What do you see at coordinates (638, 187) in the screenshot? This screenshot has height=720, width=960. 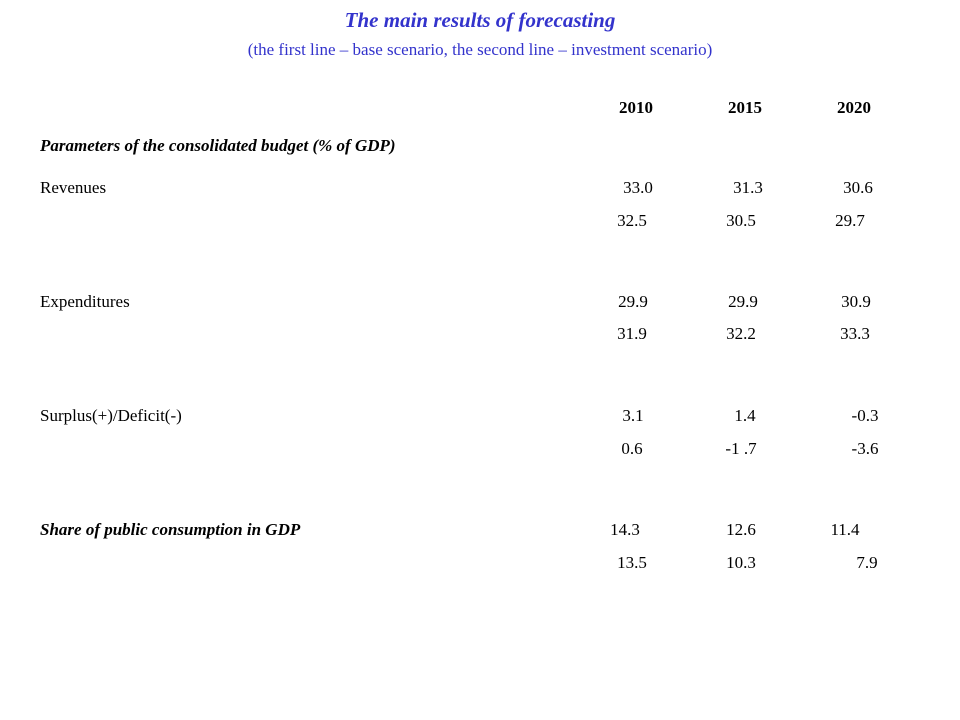 I see `revenues-base-2010: 33.0` at bounding box center [638, 187].